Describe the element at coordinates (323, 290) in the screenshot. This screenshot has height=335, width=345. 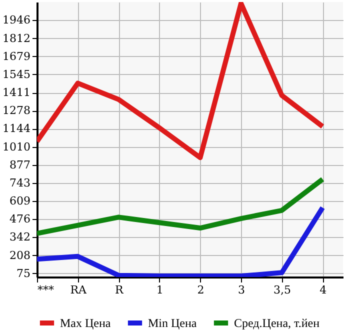
I see `x-tick-label: 4` at that location.